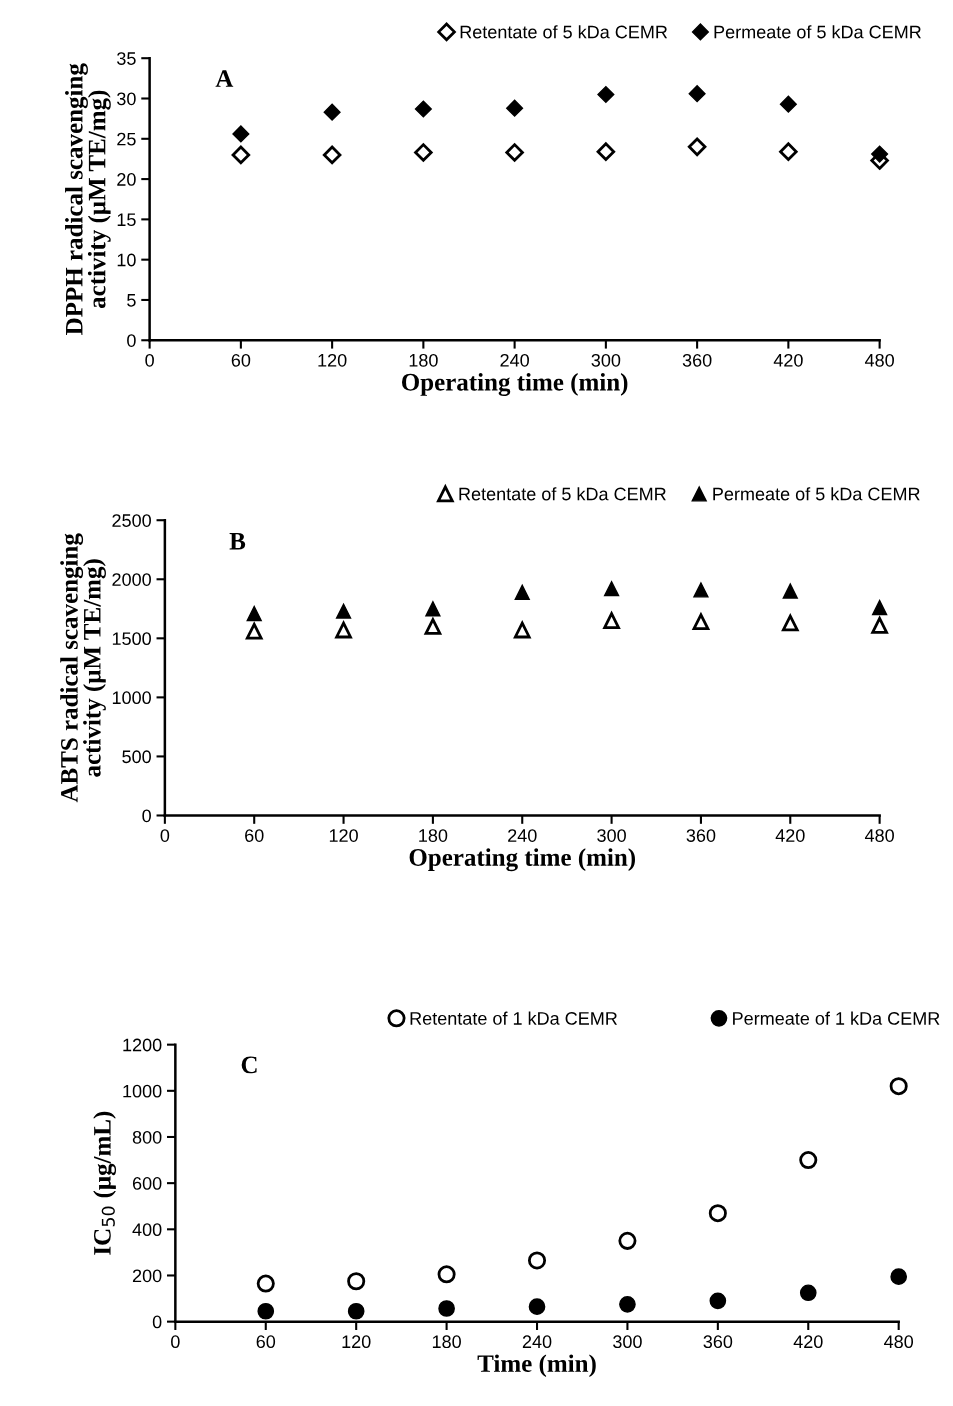  I want to click on y-tick-label: 5, so click(131, 300).